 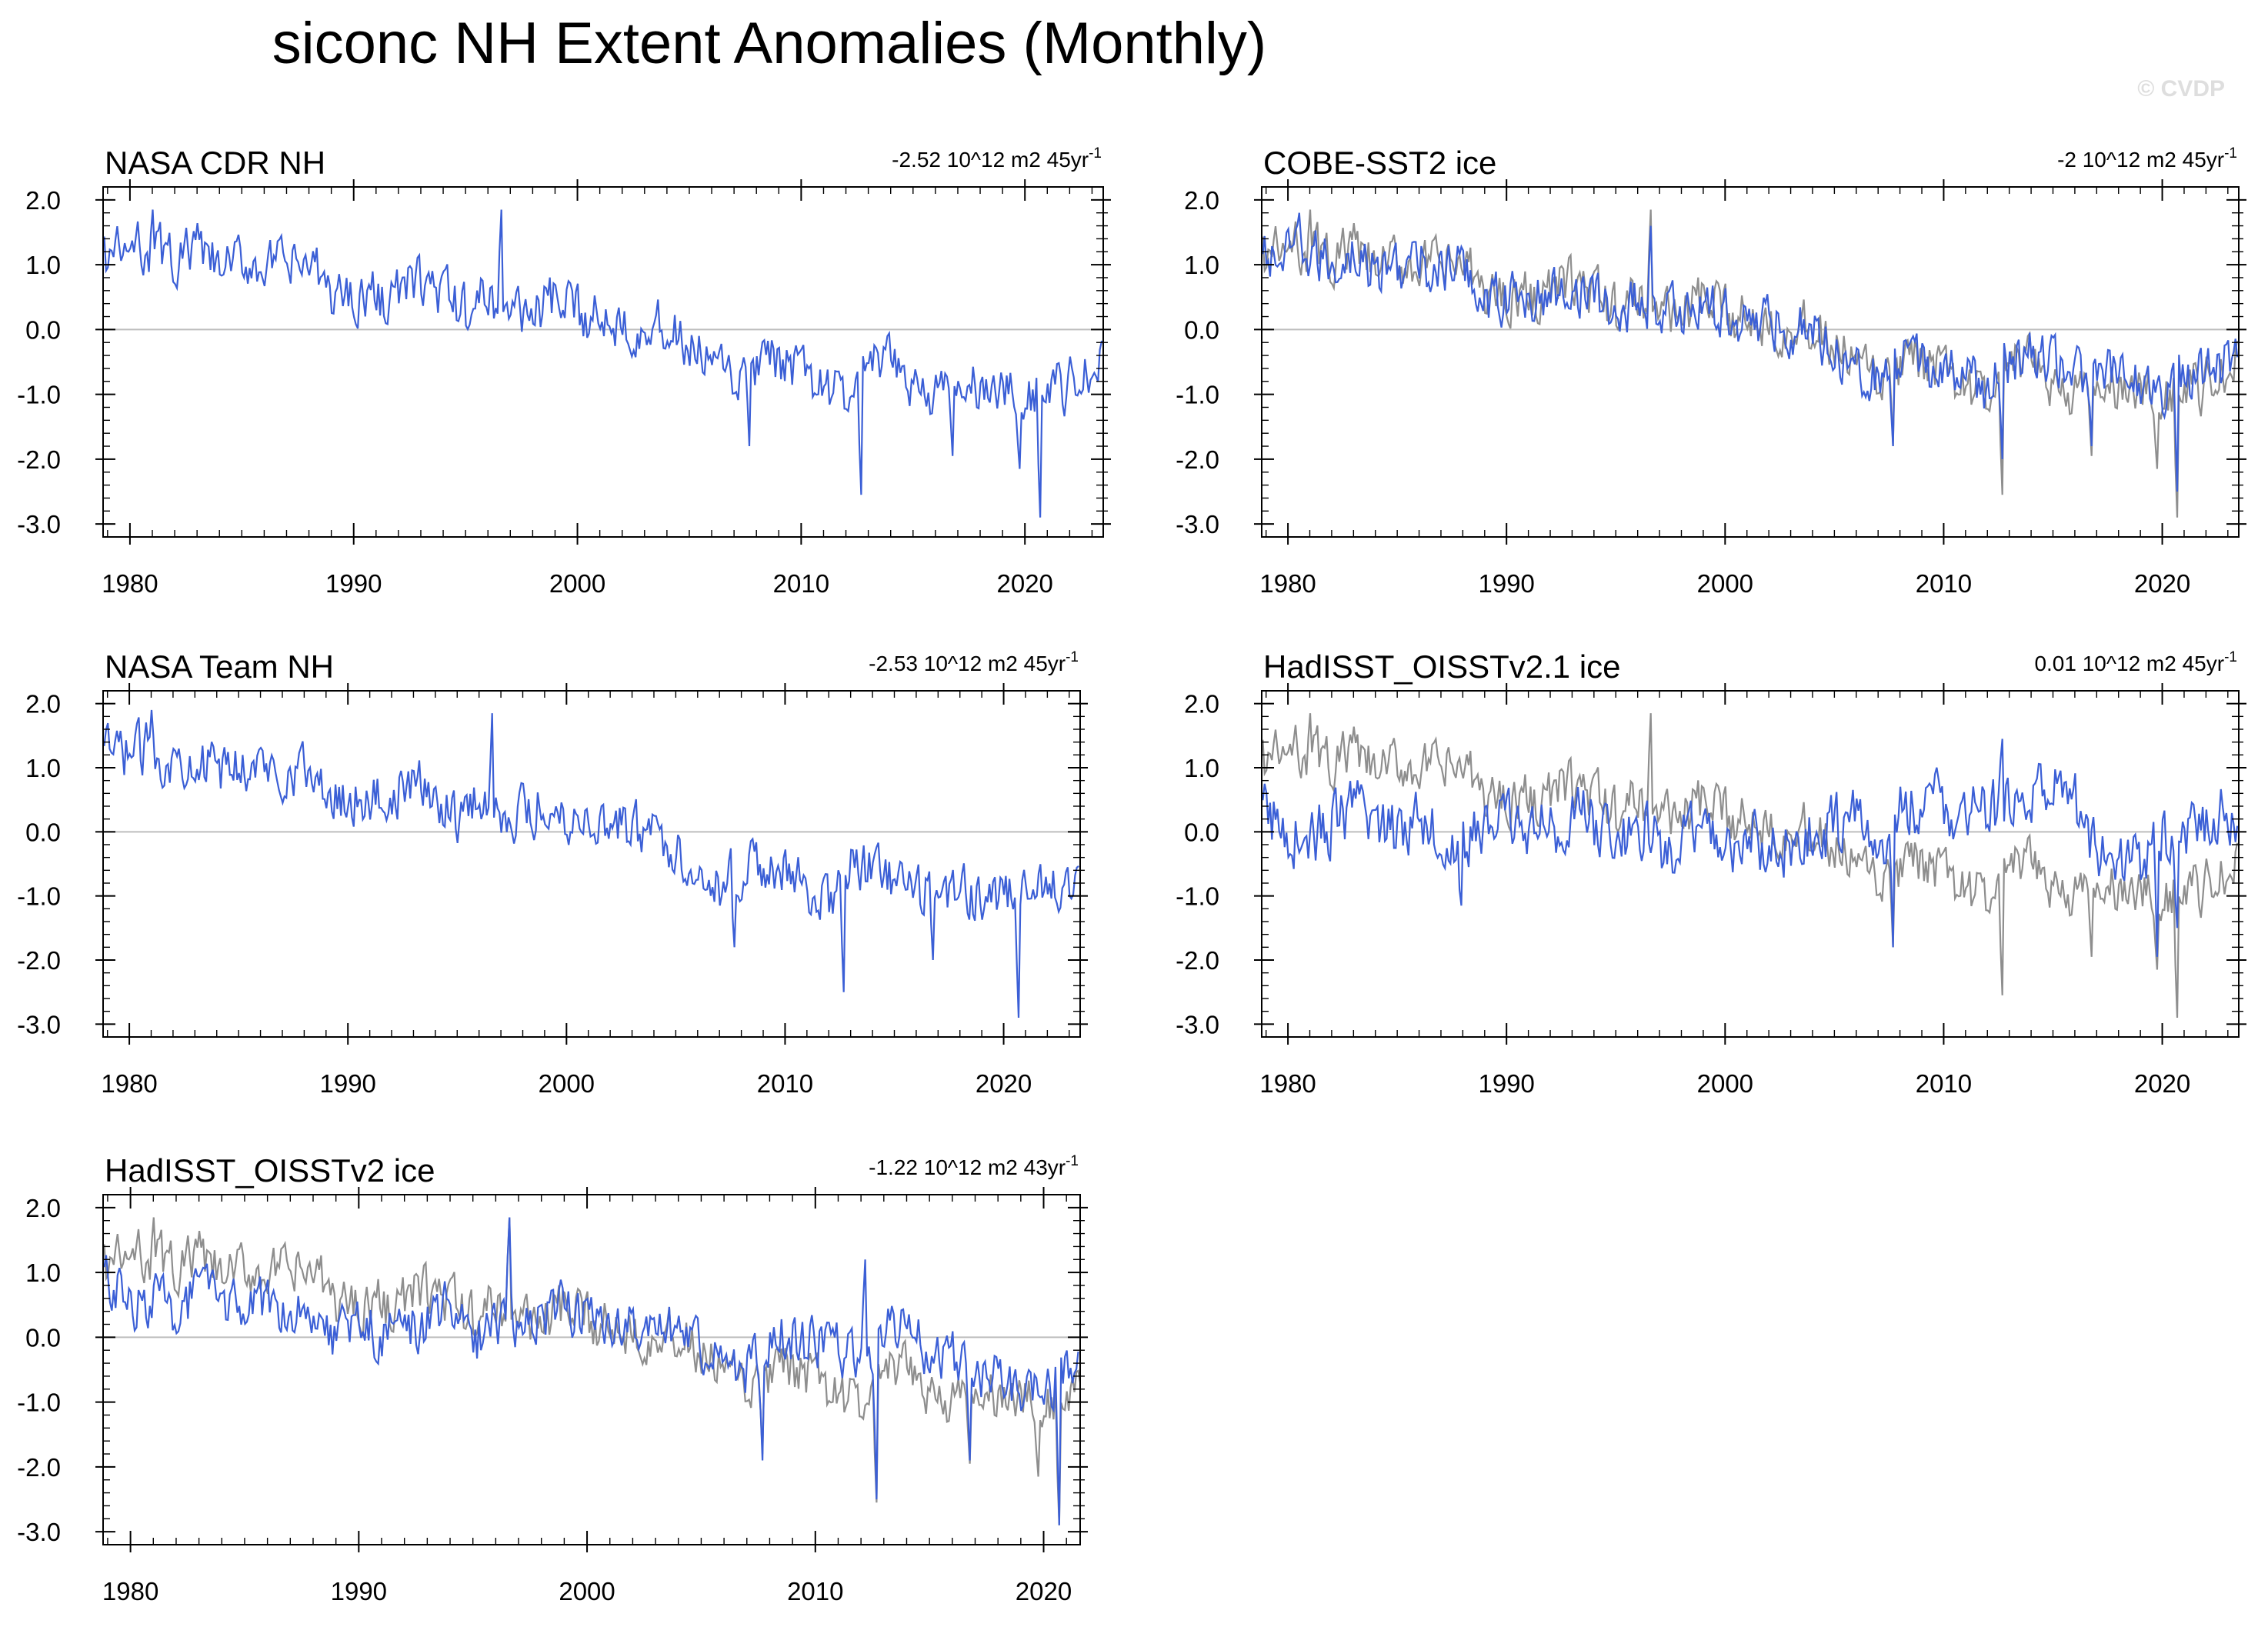 I want to click on panel-title: HadISST_OISSTv2.1 ice, so click(x=1442, y=666).